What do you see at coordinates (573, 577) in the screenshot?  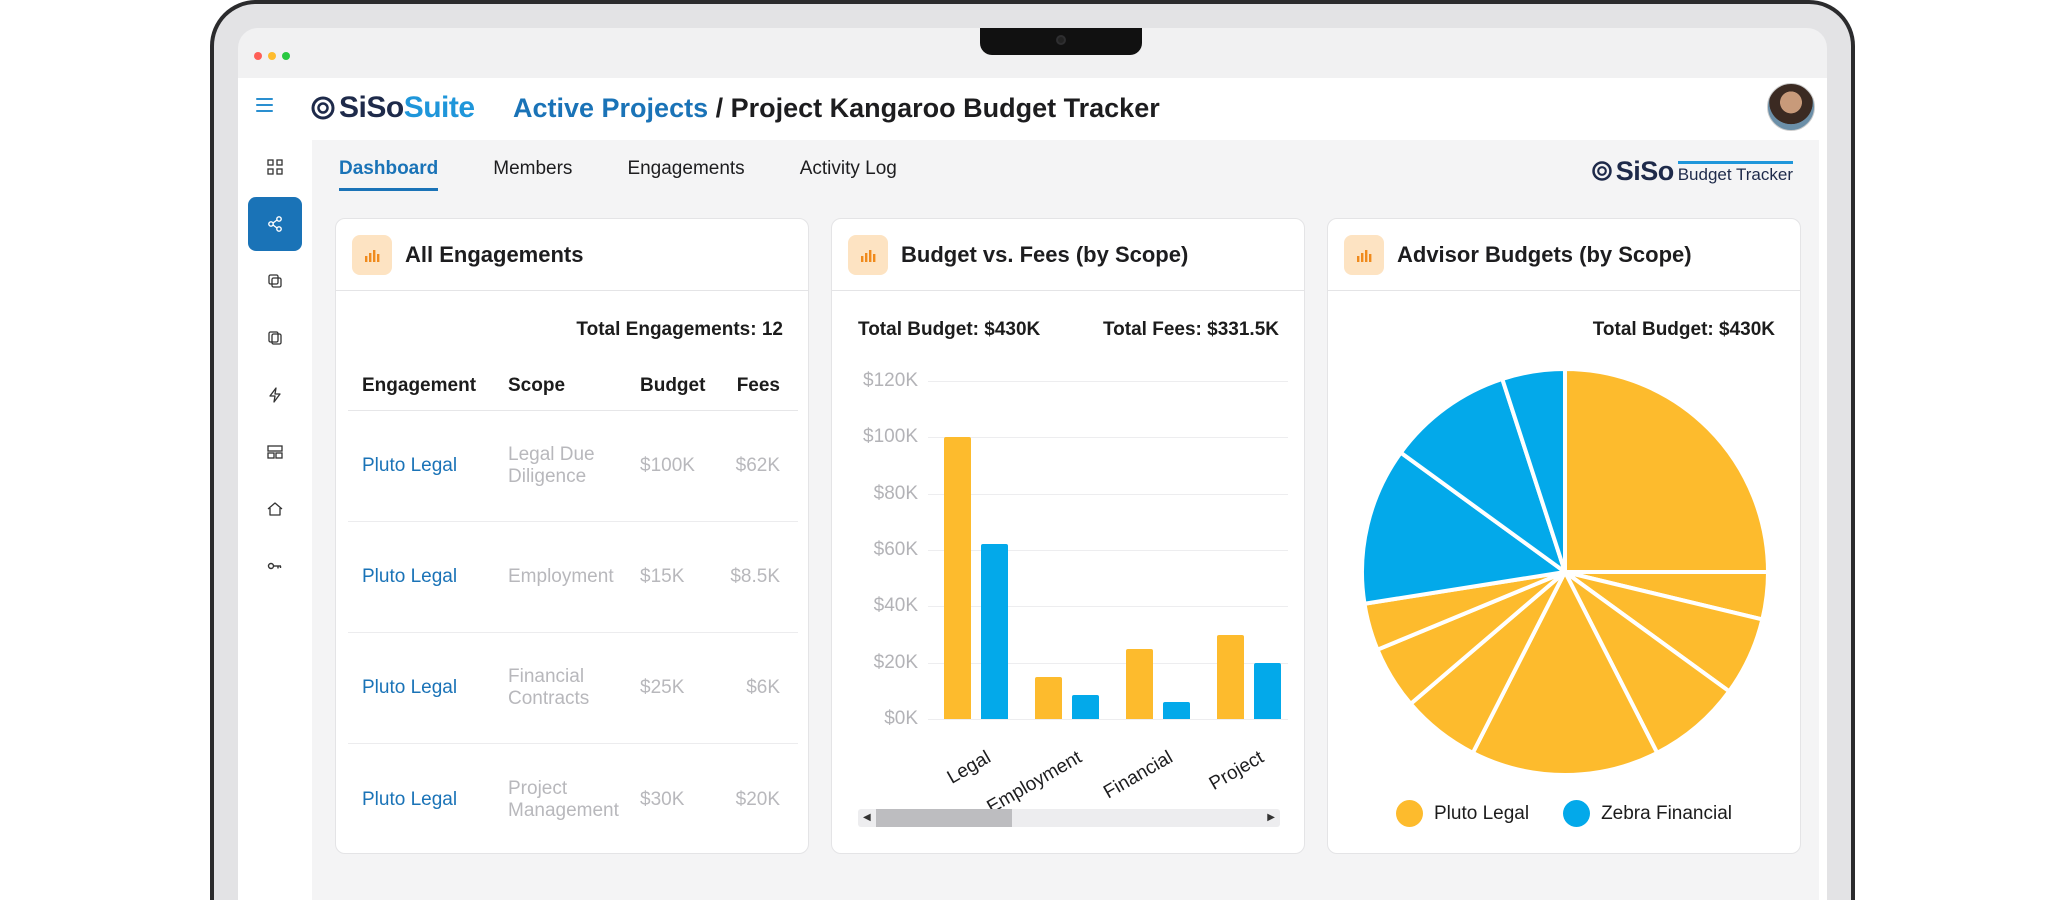 I see `table-row: Pluto Legal Employment $15K $8.5K` at bounding box center [573, 577].